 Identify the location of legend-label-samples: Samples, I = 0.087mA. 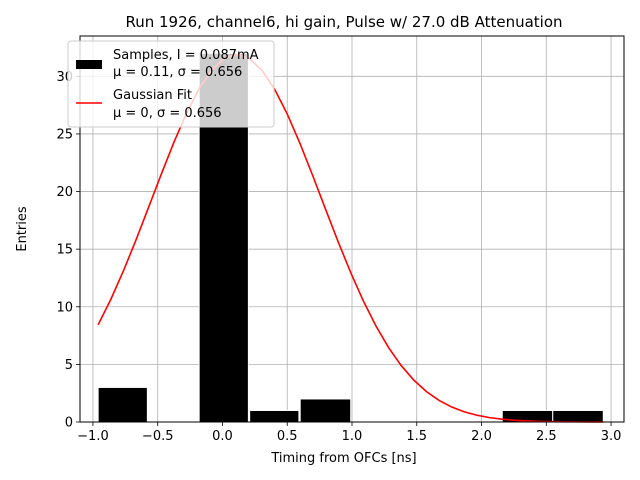
(186, 55).